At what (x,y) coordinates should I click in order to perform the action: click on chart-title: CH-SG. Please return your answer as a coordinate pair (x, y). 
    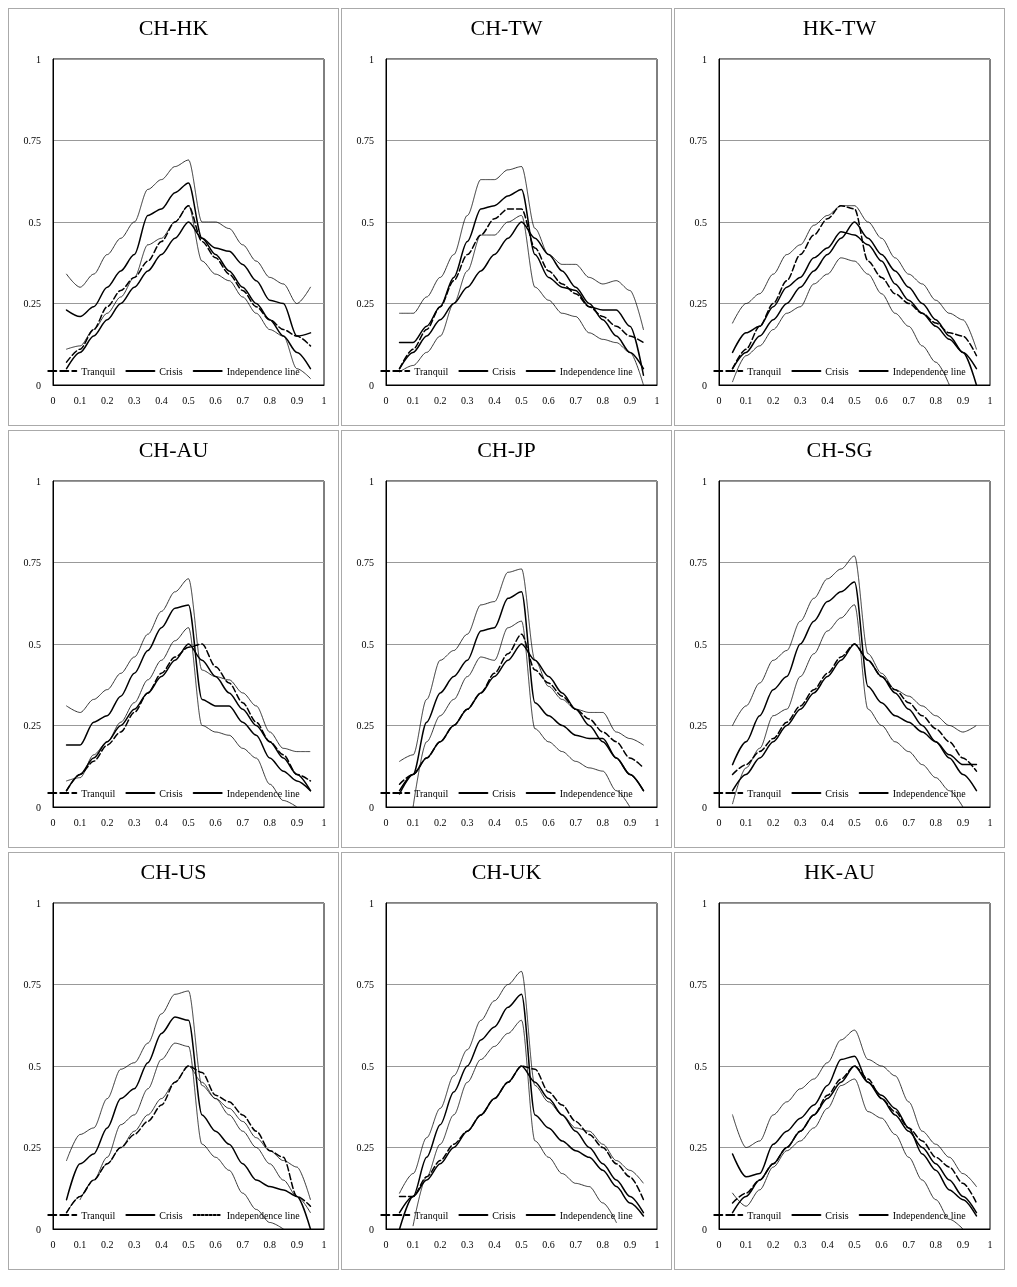
    Looking at the image, I should click on (839, 449).